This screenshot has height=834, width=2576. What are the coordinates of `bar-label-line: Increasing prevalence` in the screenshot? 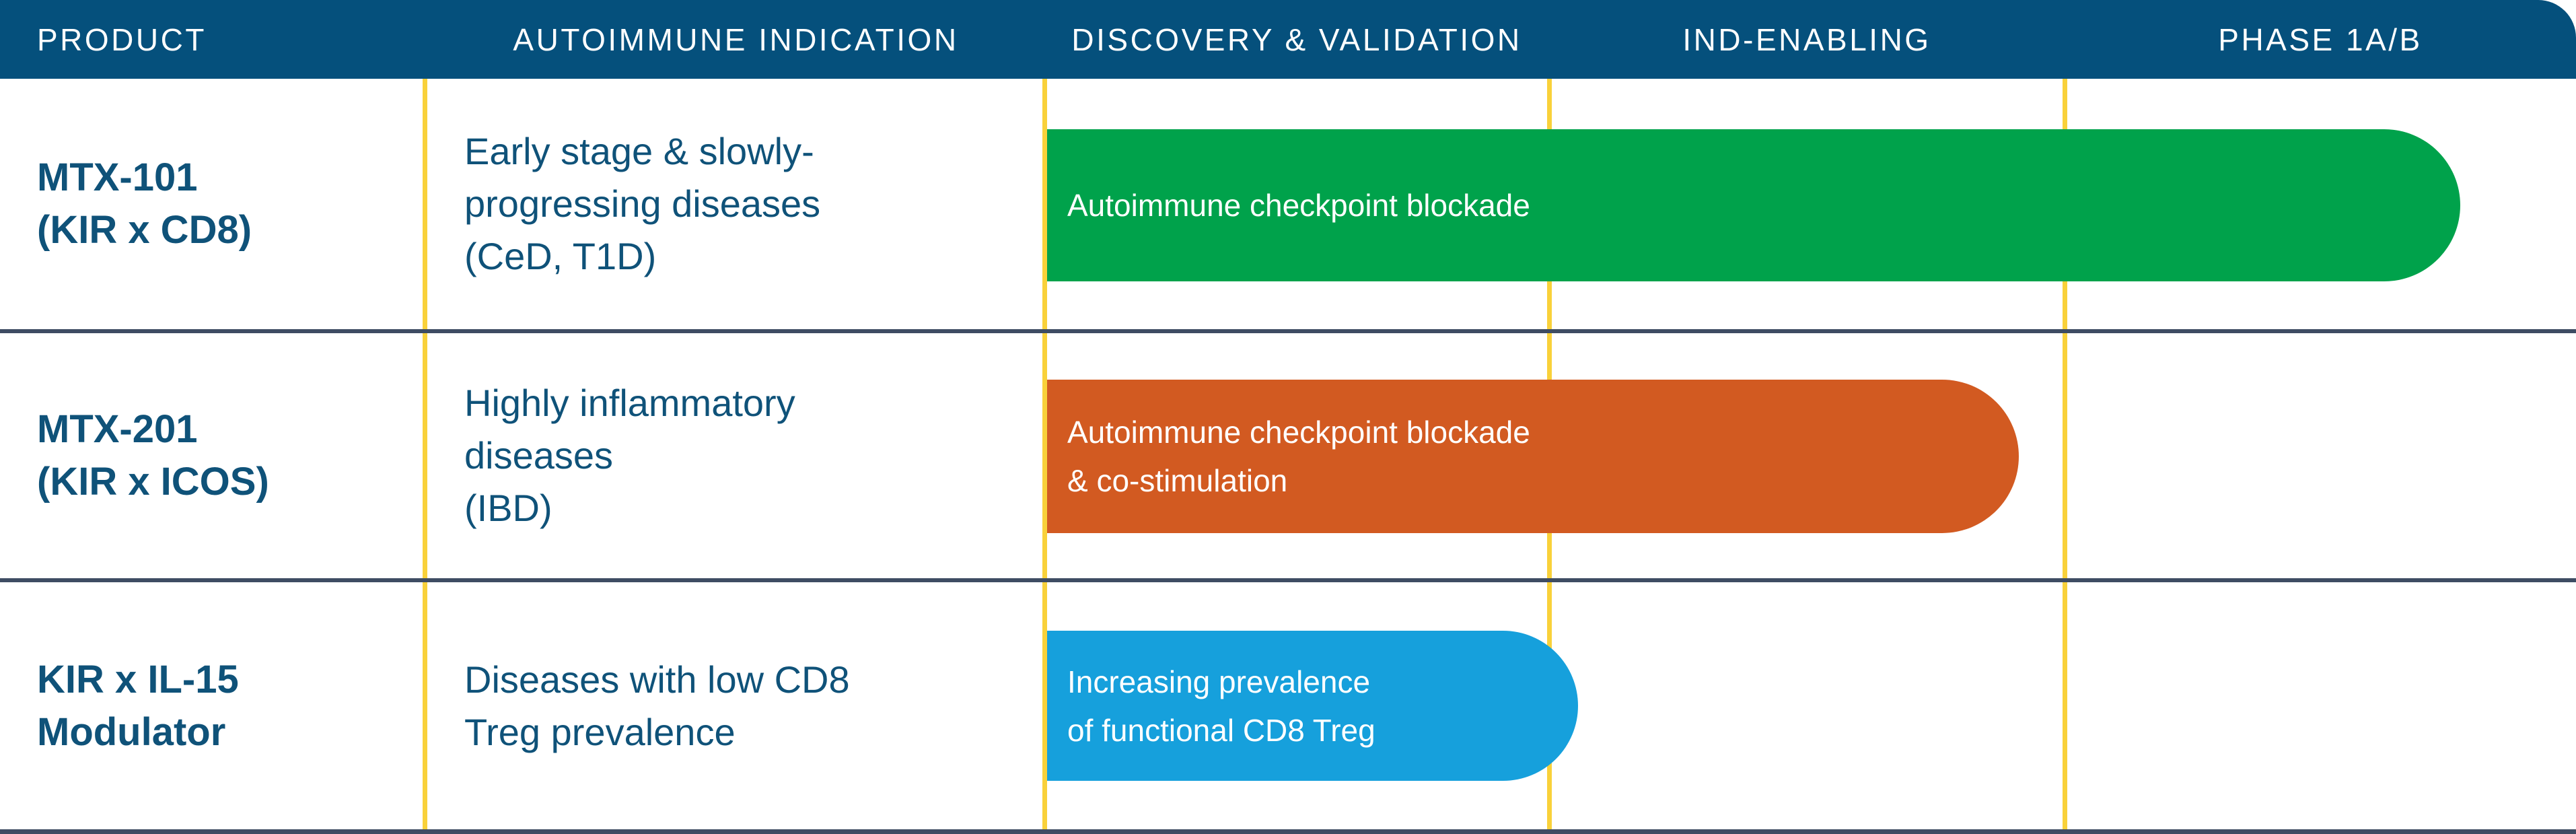 It's located at (1219, 682).